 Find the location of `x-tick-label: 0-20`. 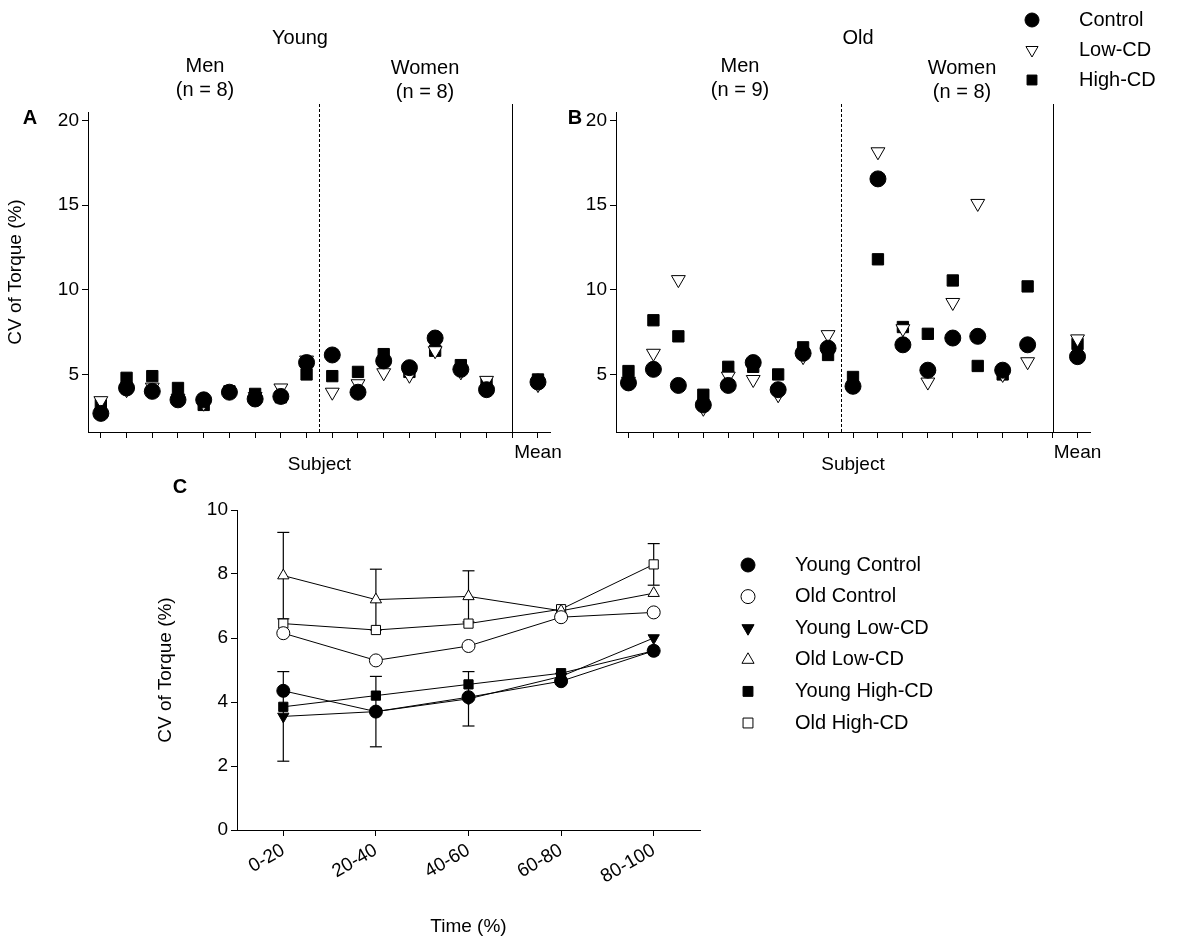

x-tick-label: 0-20 is located at coordinates (266, 857).